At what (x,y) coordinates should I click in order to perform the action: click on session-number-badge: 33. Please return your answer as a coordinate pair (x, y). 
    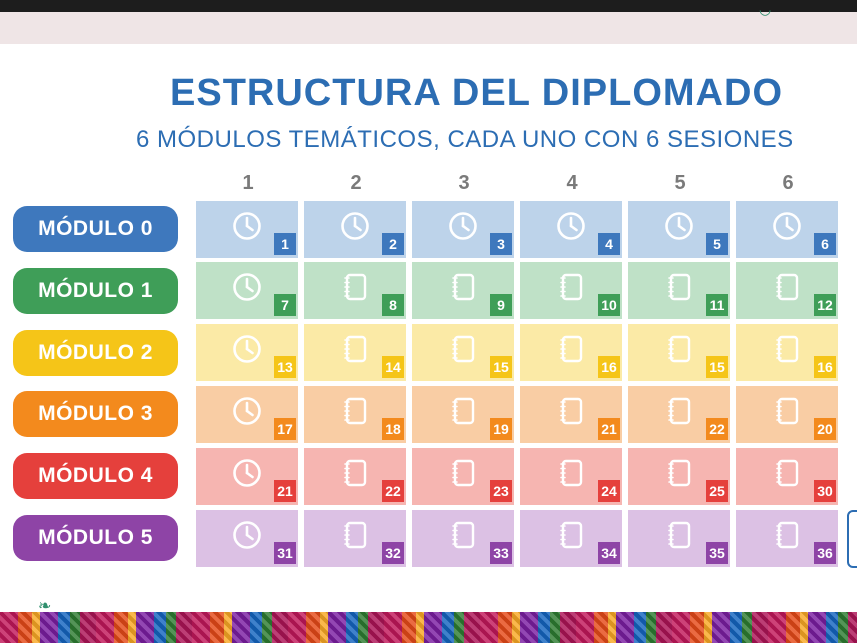
    Looking at the image, I should click on (501, 553).